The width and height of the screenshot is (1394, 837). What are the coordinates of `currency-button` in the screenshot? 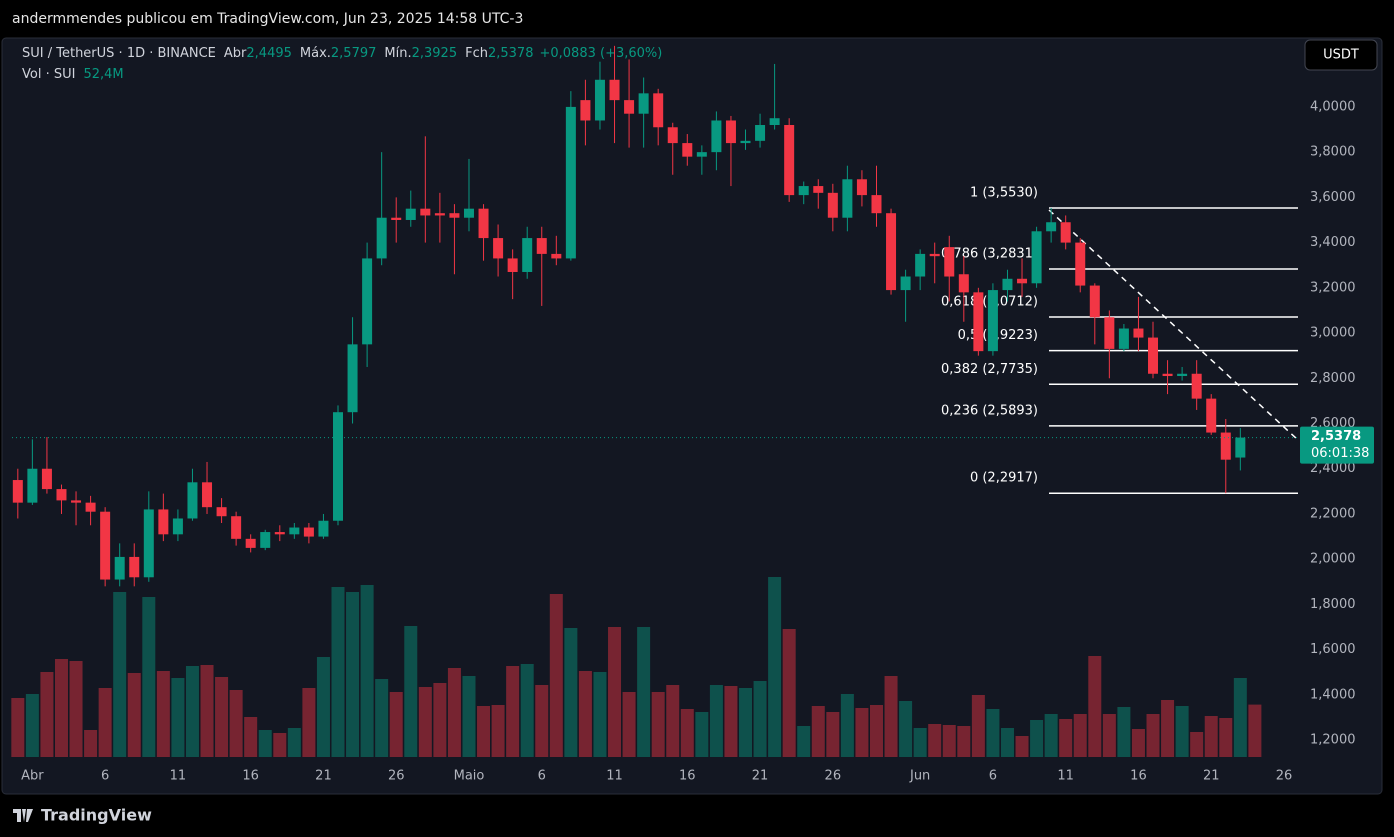 It's located at (1341, 55).